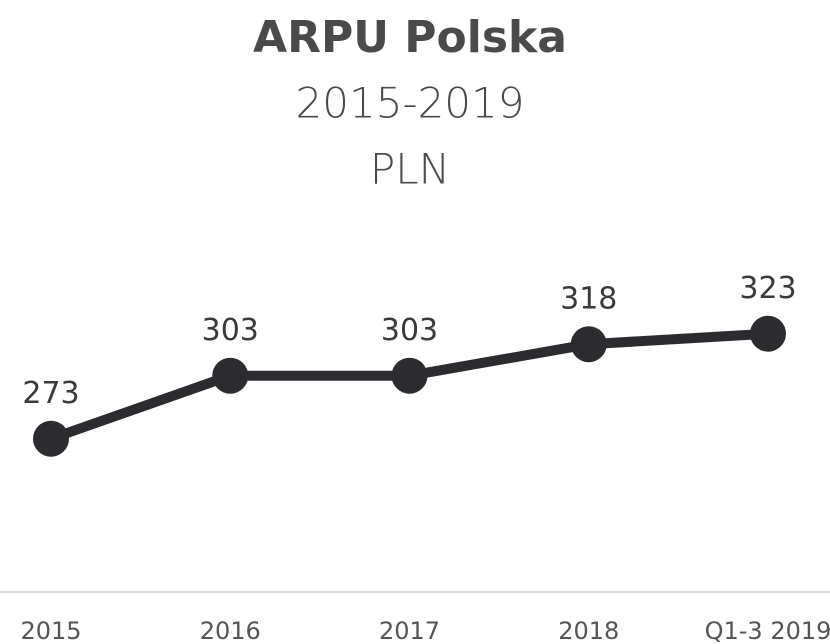 Image resolution: width=830 pixels, height=644 pixels. I want to click on x-tick-label: 2018, so click(588, 630).